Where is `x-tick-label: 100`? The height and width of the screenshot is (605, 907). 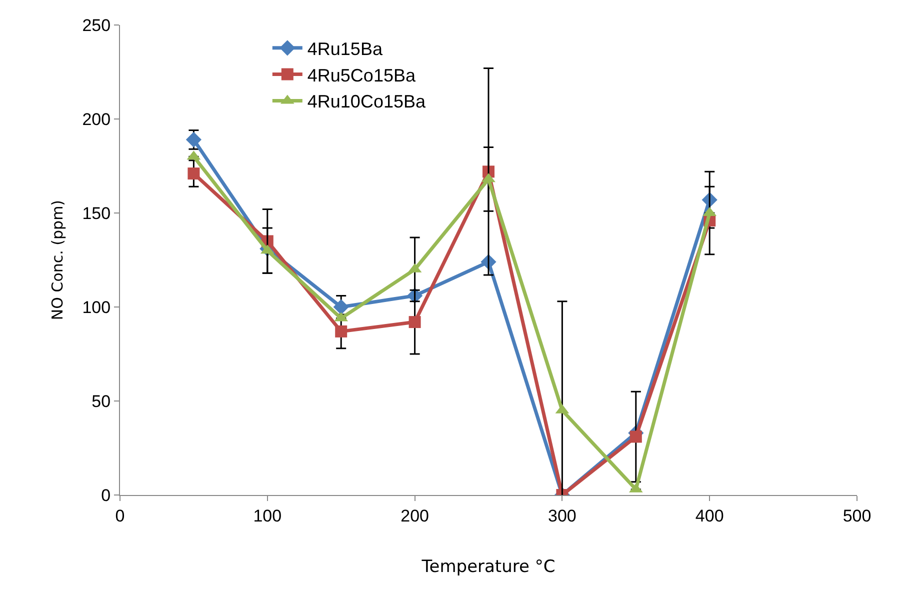
x-tick-label: 100 is located at coordinates (267, 516).